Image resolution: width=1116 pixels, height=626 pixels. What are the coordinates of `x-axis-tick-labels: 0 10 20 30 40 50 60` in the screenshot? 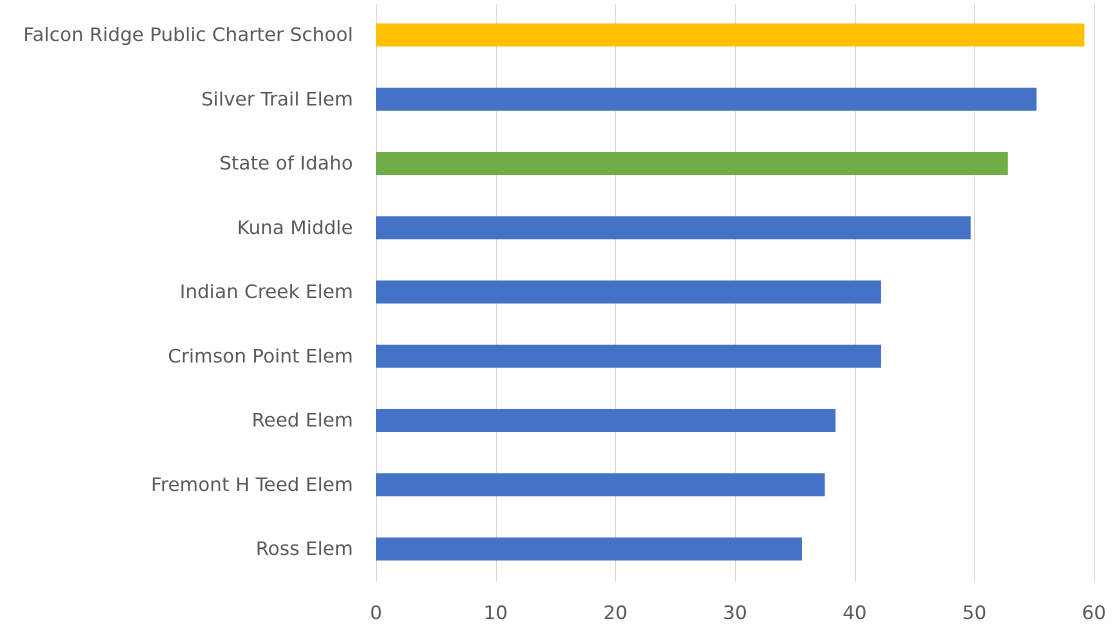 It's located at (738, 613).